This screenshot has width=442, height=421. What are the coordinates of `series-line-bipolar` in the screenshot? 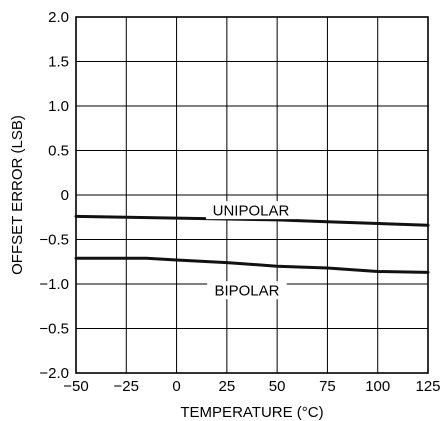 It's located at (252, 265).